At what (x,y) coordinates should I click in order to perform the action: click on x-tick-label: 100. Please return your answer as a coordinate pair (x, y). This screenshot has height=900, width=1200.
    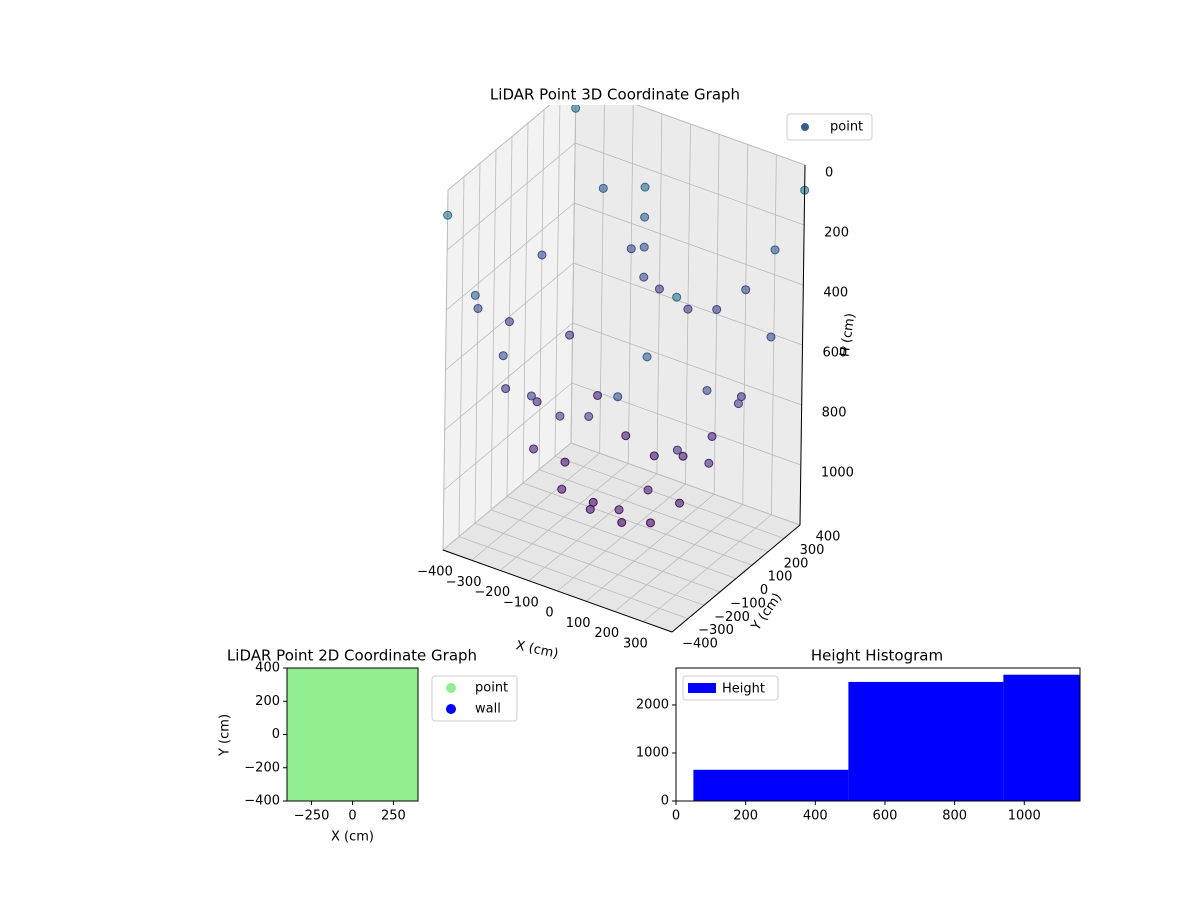
    Looking at the image, I should click on (578, 623).